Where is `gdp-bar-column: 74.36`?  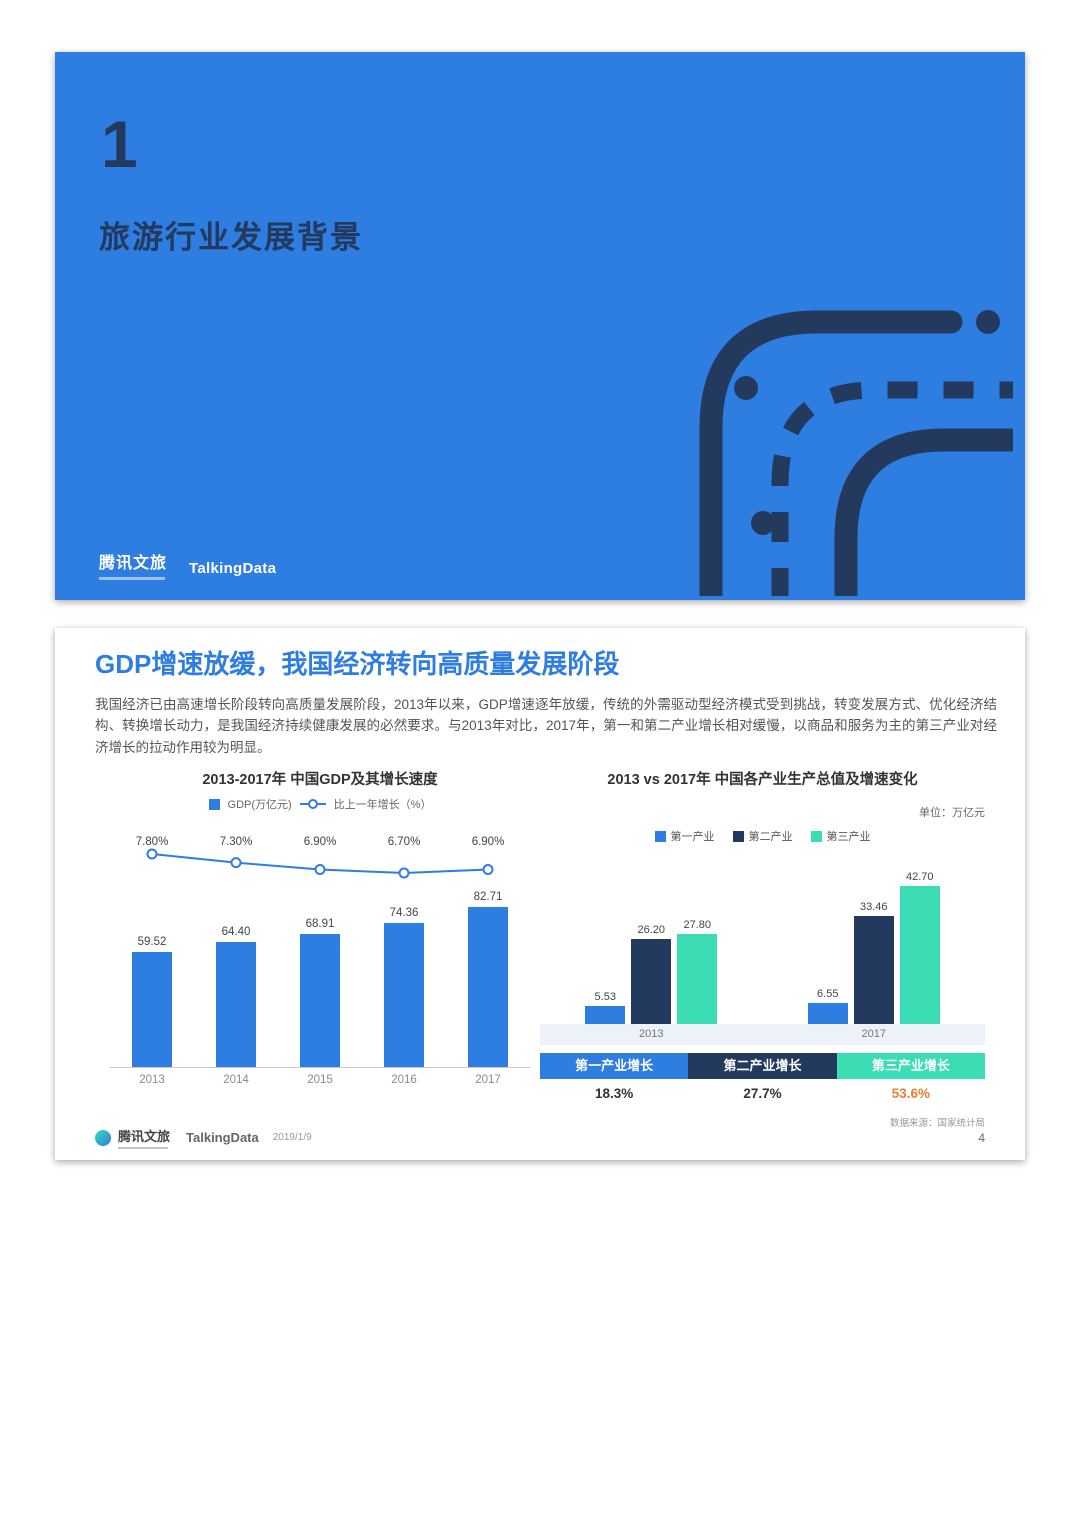
gdp-bar-column: 74.36 is located at coordinates (404, 987).